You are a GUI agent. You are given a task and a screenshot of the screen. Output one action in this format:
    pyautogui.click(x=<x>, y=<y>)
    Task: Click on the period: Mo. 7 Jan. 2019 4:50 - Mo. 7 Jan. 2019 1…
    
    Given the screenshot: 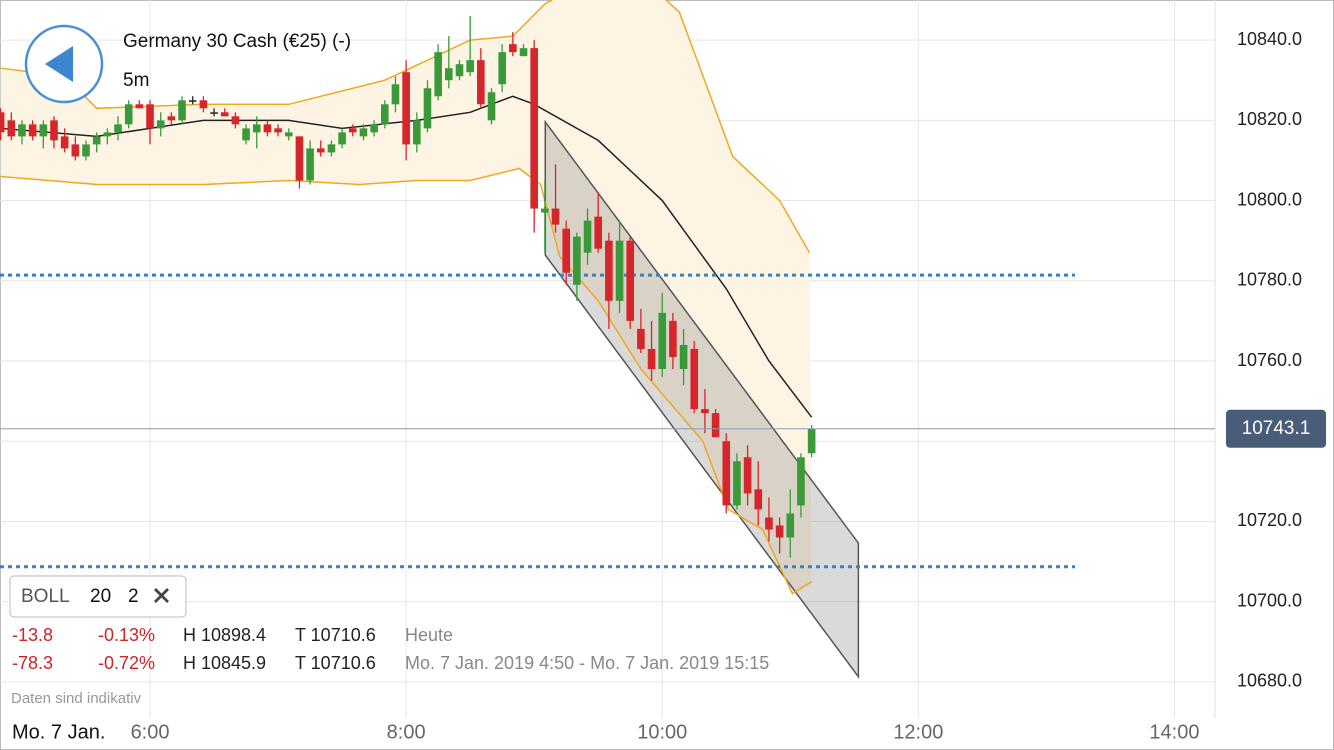 What is the action you would take?
    pyautogui.click(x=587, y=663)
    